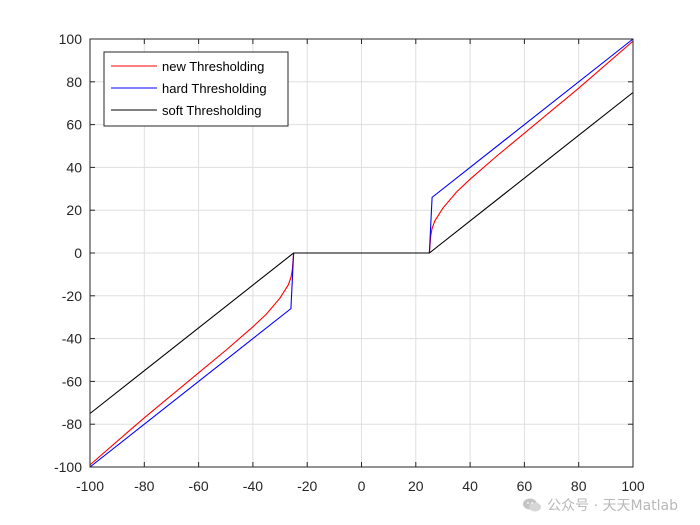  I want to click on watermark-text: 公众号 · 天天Matlab, so click(612, 506).